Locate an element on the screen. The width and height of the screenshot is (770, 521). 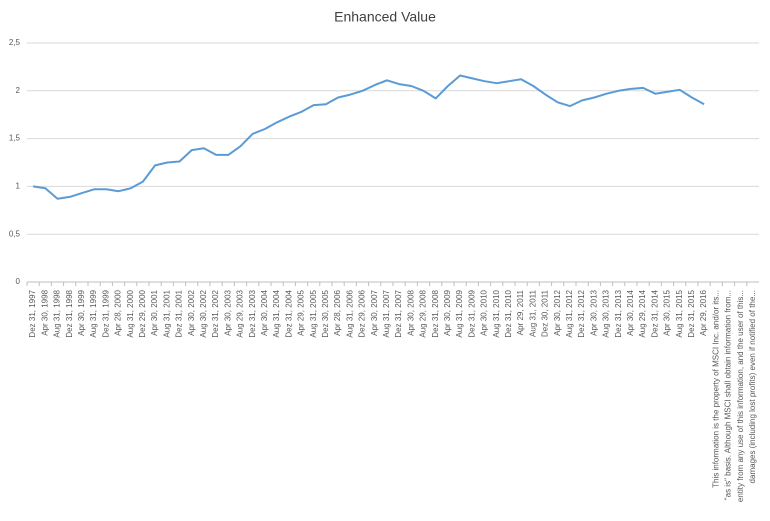
x-tick-label: Dez 31, 2004 is located at coordinates (288, 313).